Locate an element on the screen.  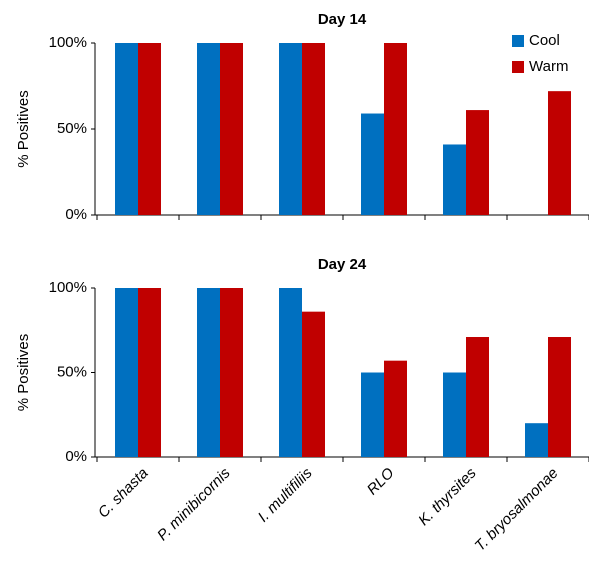
x-tick-label: P. minibicornis is located at coordinates (194, 504).